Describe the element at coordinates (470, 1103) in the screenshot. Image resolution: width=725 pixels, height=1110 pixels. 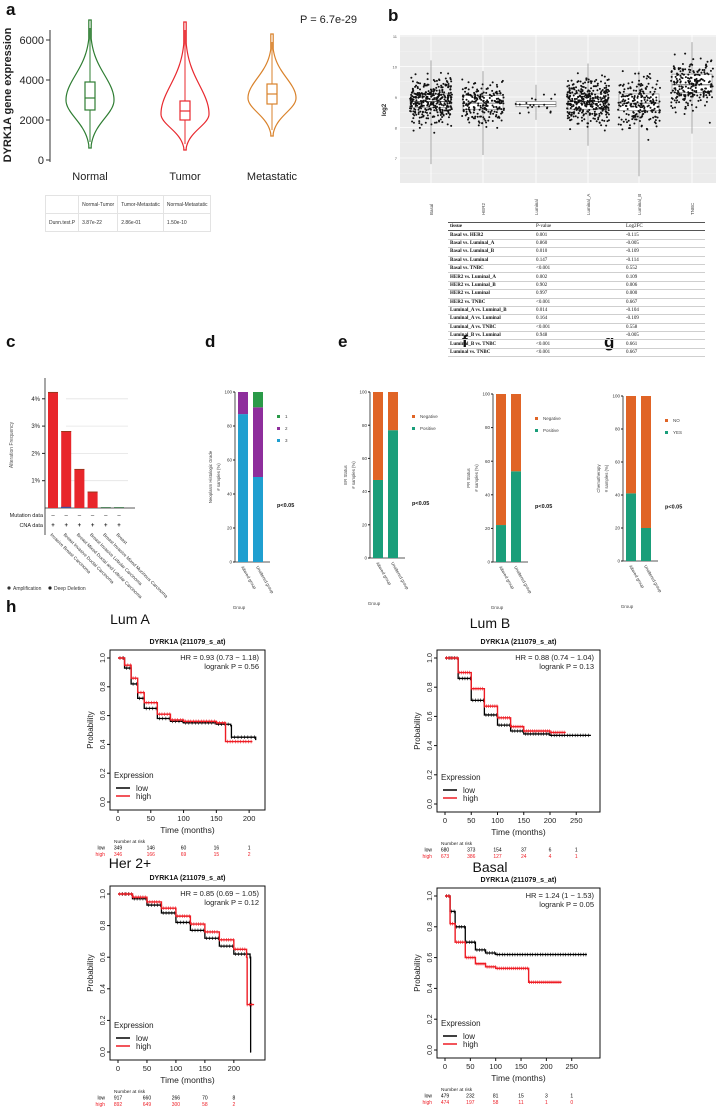
I see `risk-count: 197` at that location.